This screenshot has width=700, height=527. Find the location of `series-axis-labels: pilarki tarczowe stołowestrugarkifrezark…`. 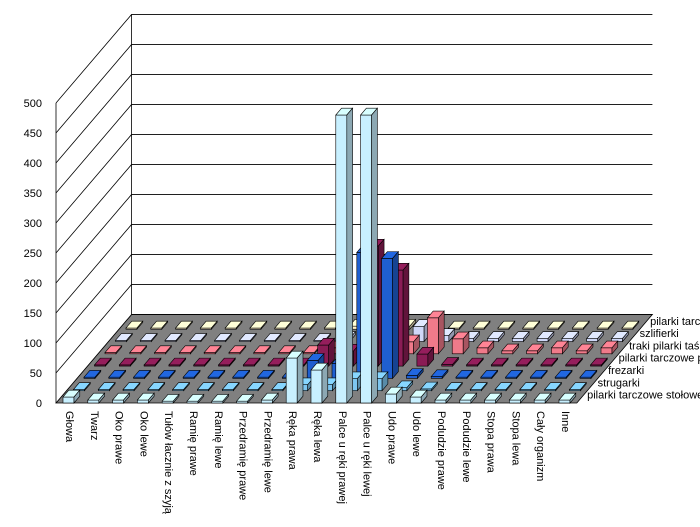

series-axis-labels: pilarki tarczowe stołowestrugarkifrezark… is located at coordinates (643, 359).